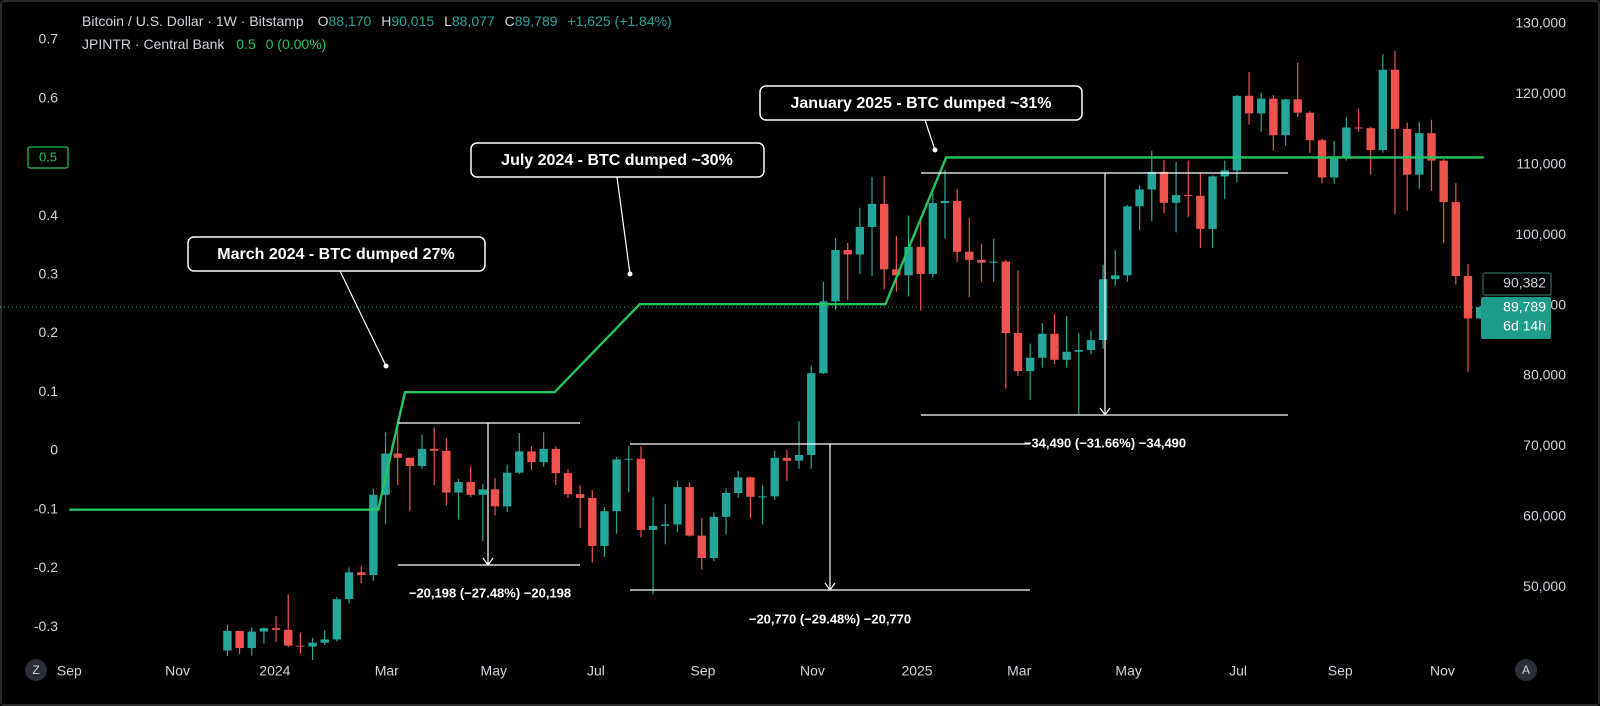 Image resolution: width=1600 pixels, height=706 pixels. Describe the element at coordinates (46, 508) in the screenshot. I see `y2-tick-label: -0.1` at that location.